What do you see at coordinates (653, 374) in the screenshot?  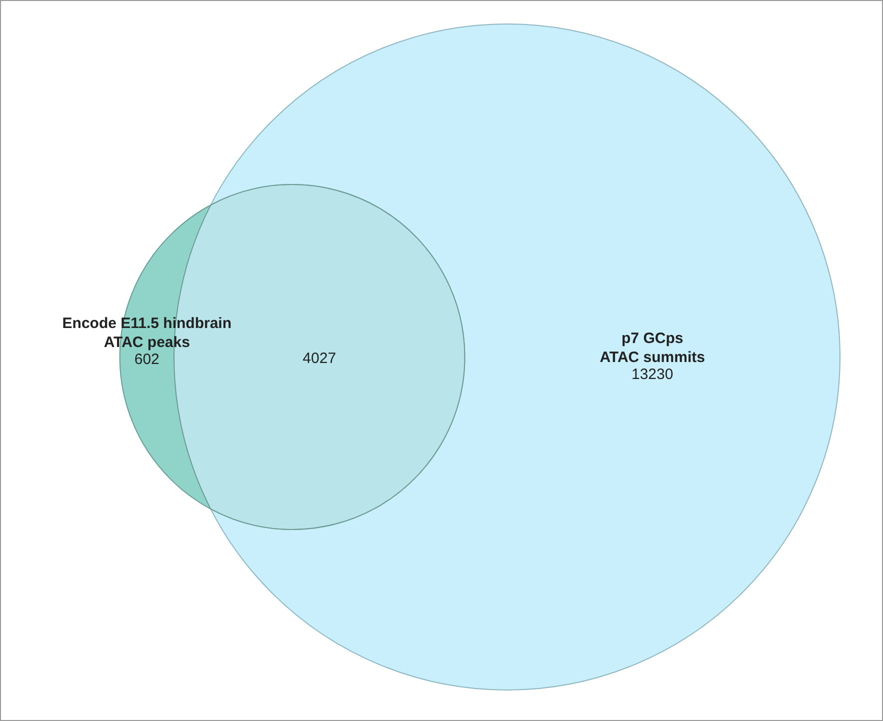 I see `data-label: 13230` at bounding box center [653, 374].